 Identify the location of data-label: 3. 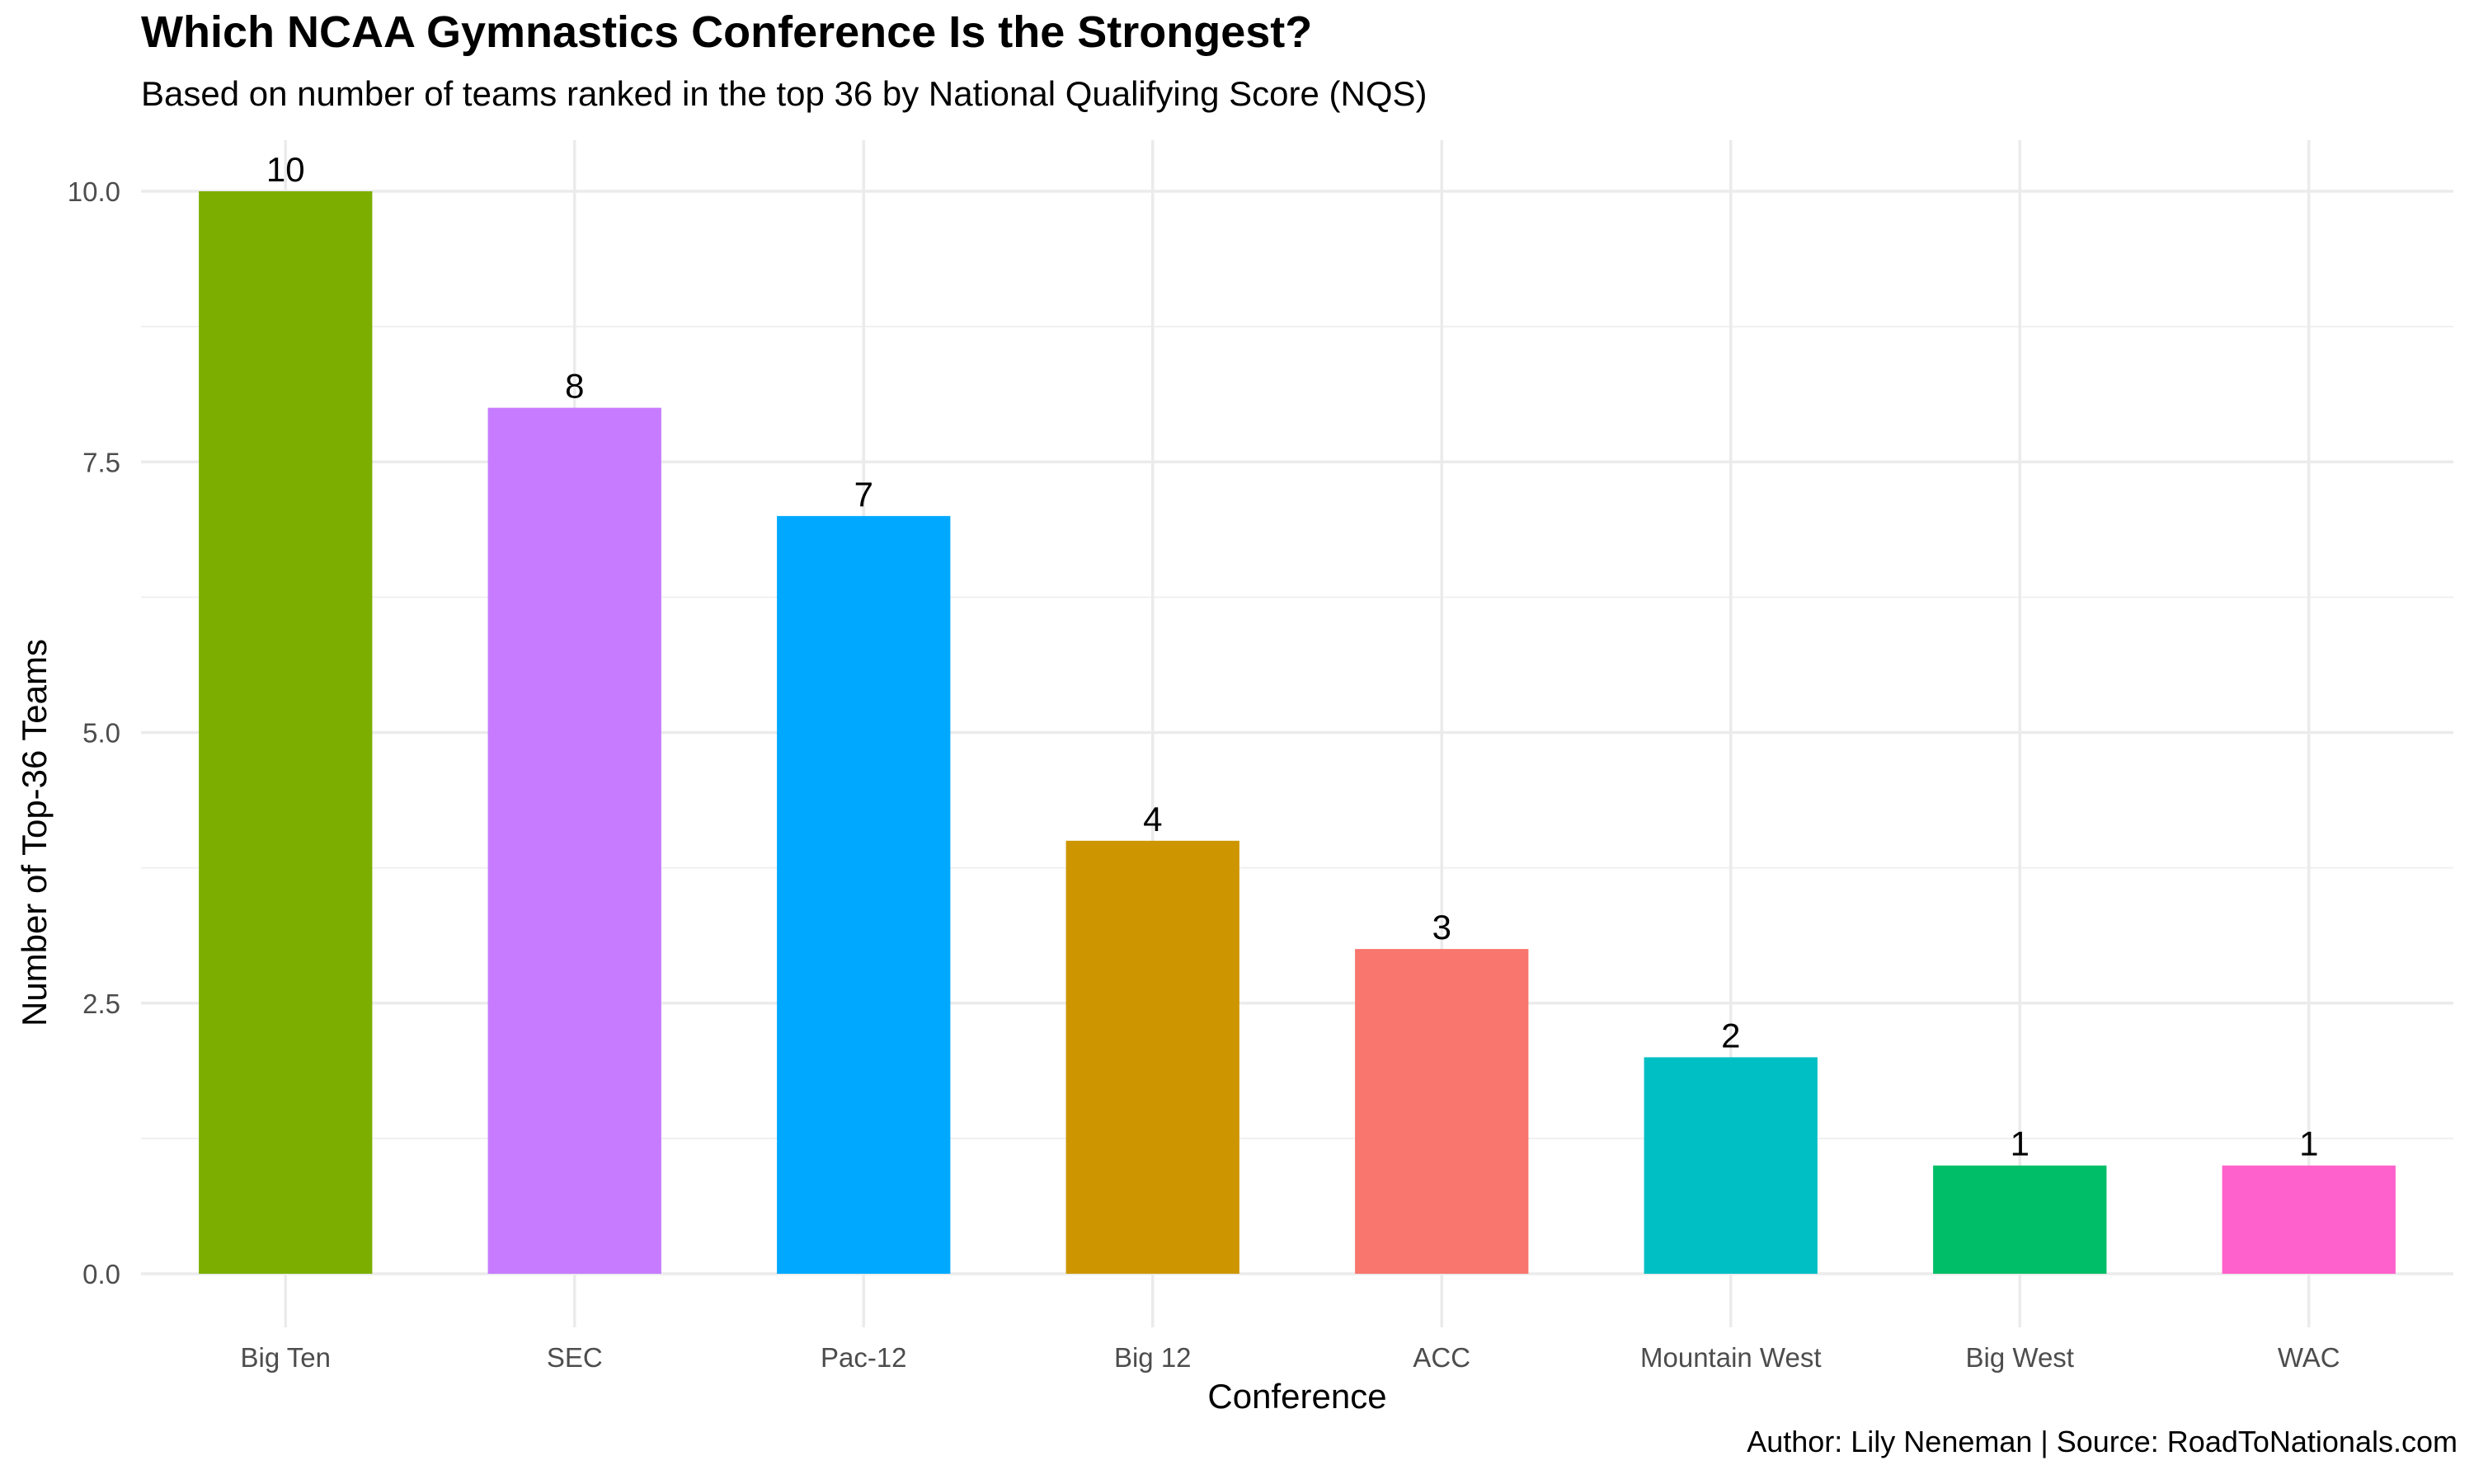
(1441, 927).